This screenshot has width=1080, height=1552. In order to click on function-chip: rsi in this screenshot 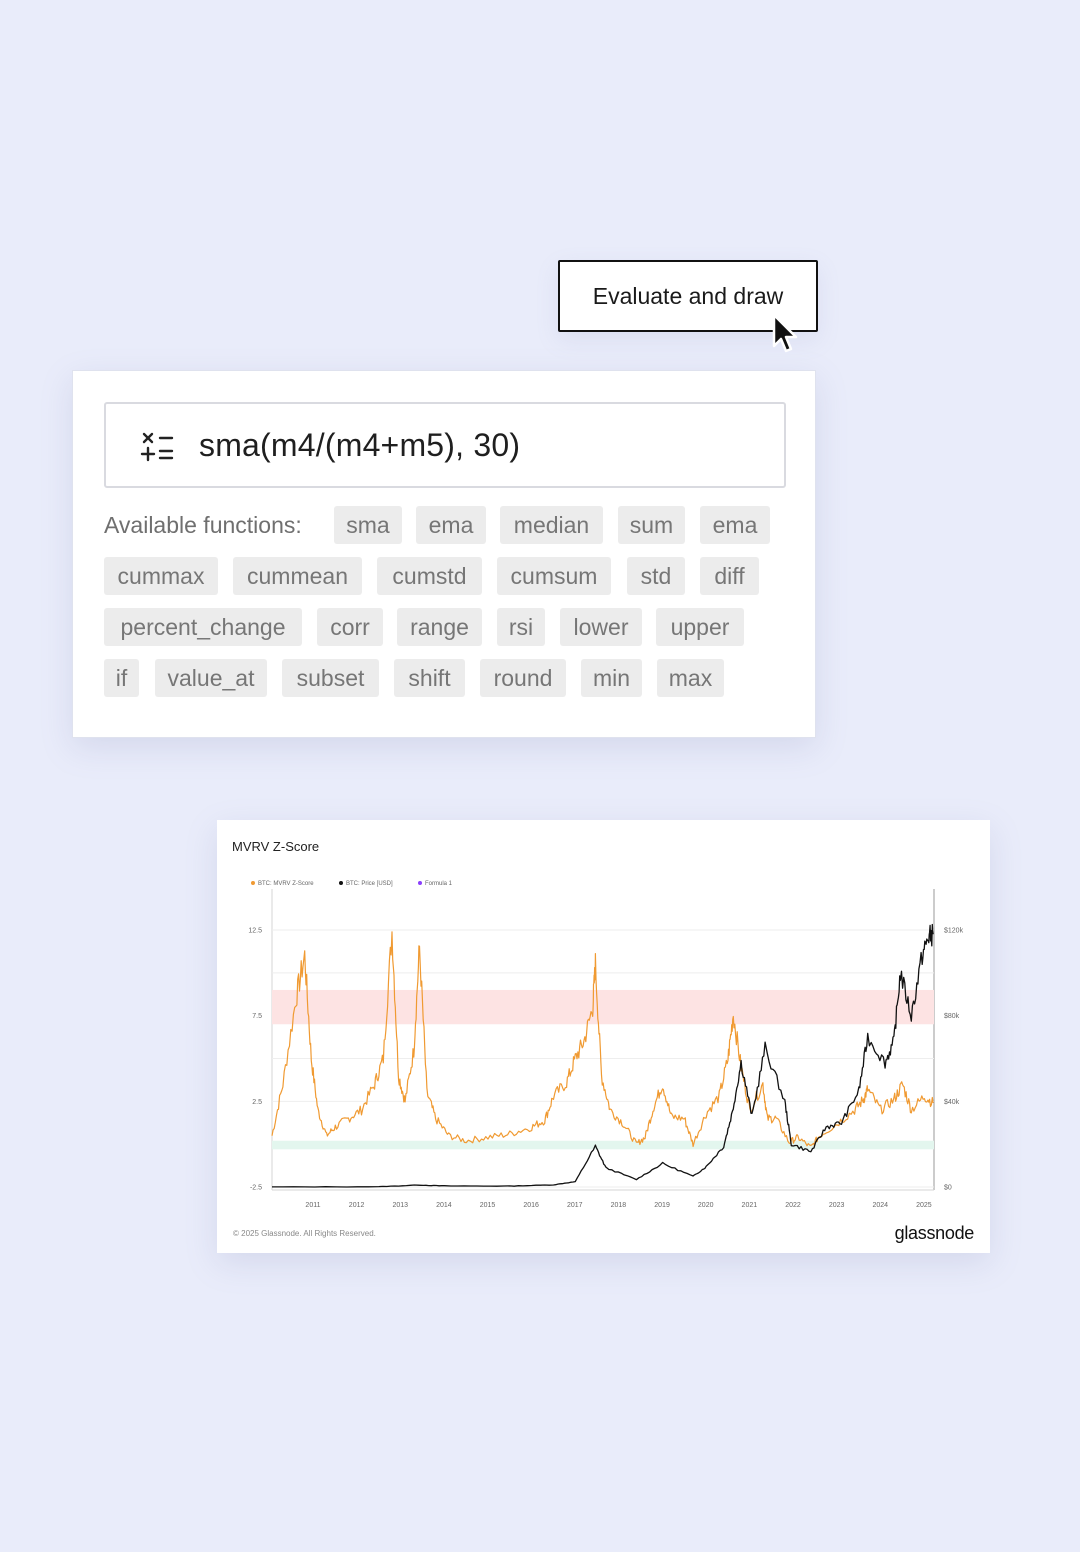, I will do `click(521, 627)`.